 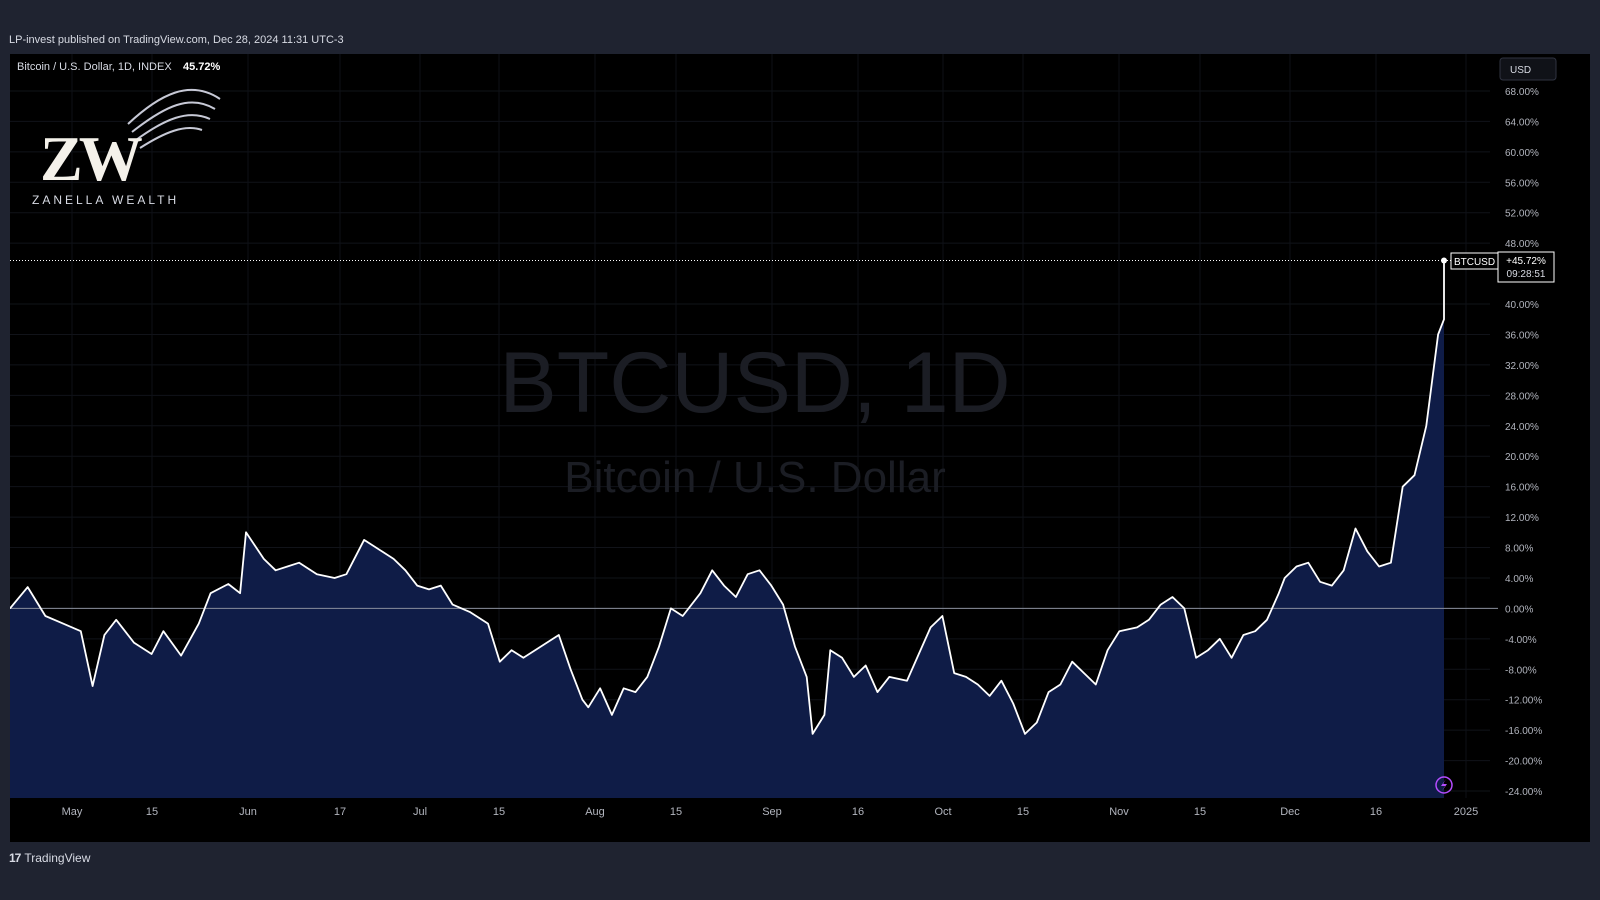 I want to click on footer-brand-text: TradingView, so click(x=57, y=858).